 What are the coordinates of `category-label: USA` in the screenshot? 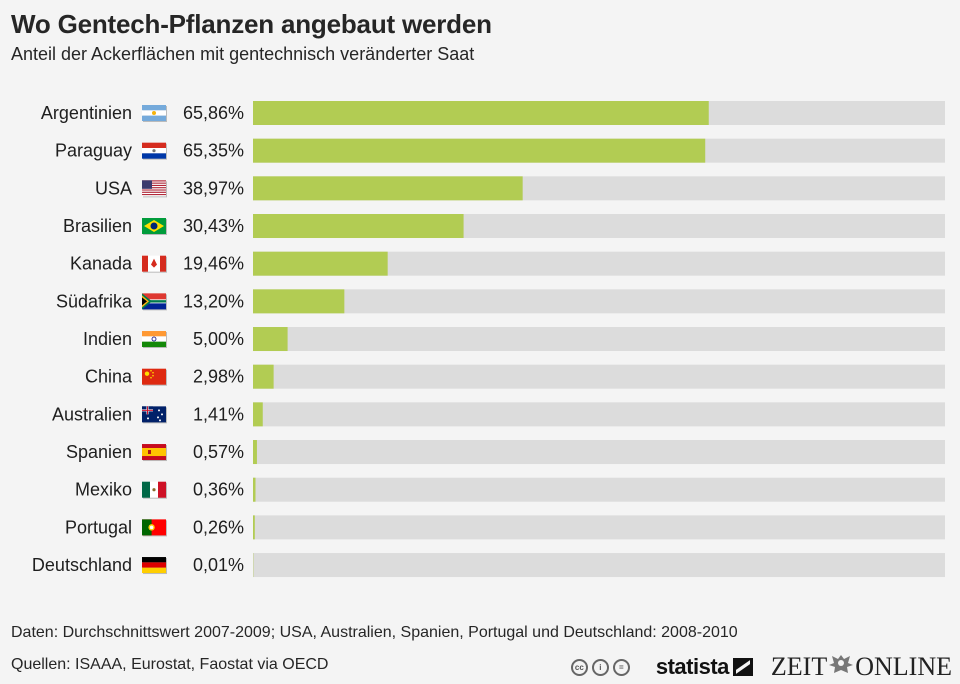 It's located at (113, 188).